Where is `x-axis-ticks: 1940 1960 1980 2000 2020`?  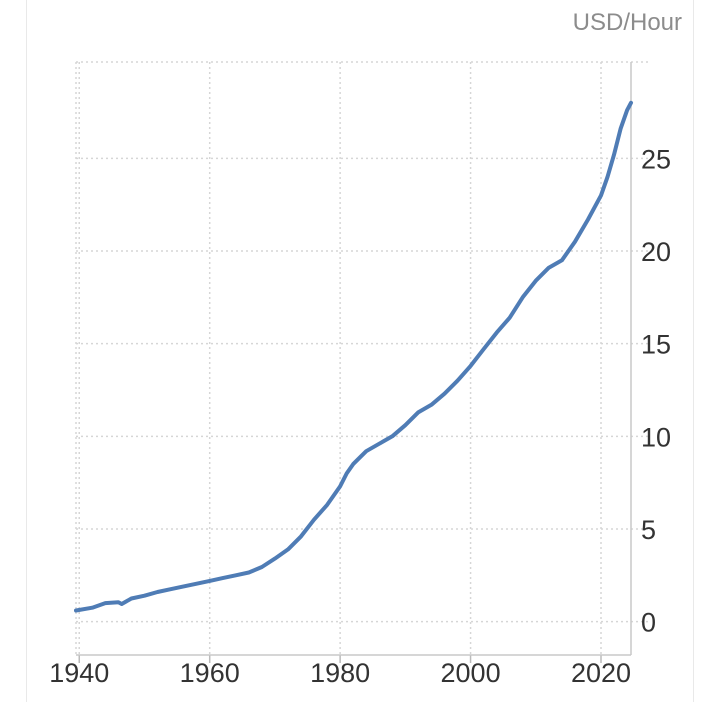 x-axis-ticks: 1940 1960 1980 2000 2020 is located at coordinates (340, 673).